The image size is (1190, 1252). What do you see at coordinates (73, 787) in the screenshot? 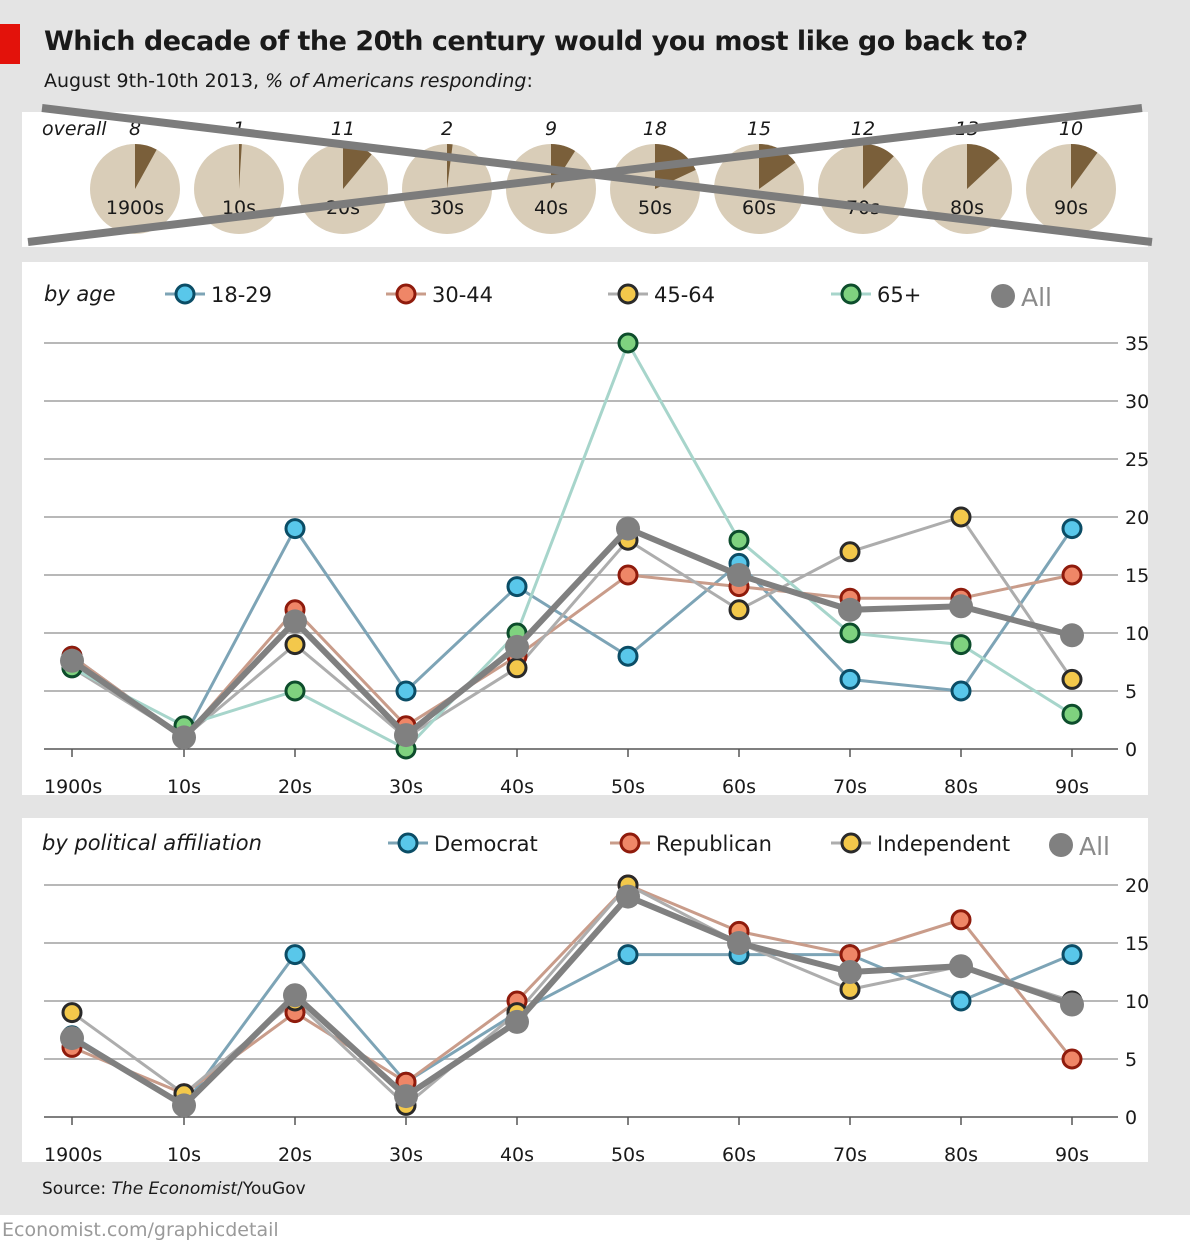
I see `age-xtick-0: 1900s` at bounding box center [73, 787].